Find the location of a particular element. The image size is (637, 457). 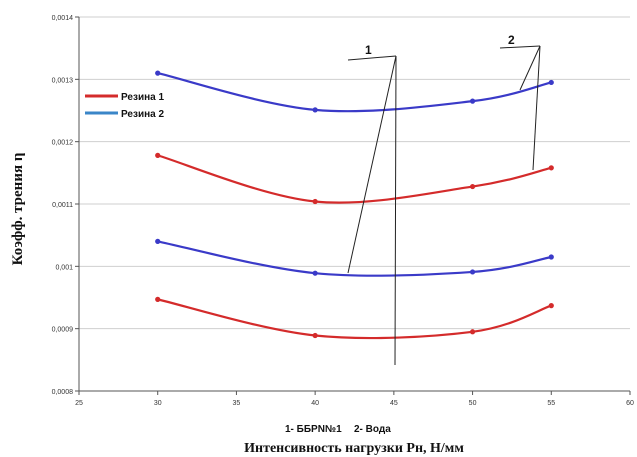

y-tick-label: 0,0012 is located at coordinates (63, 143).